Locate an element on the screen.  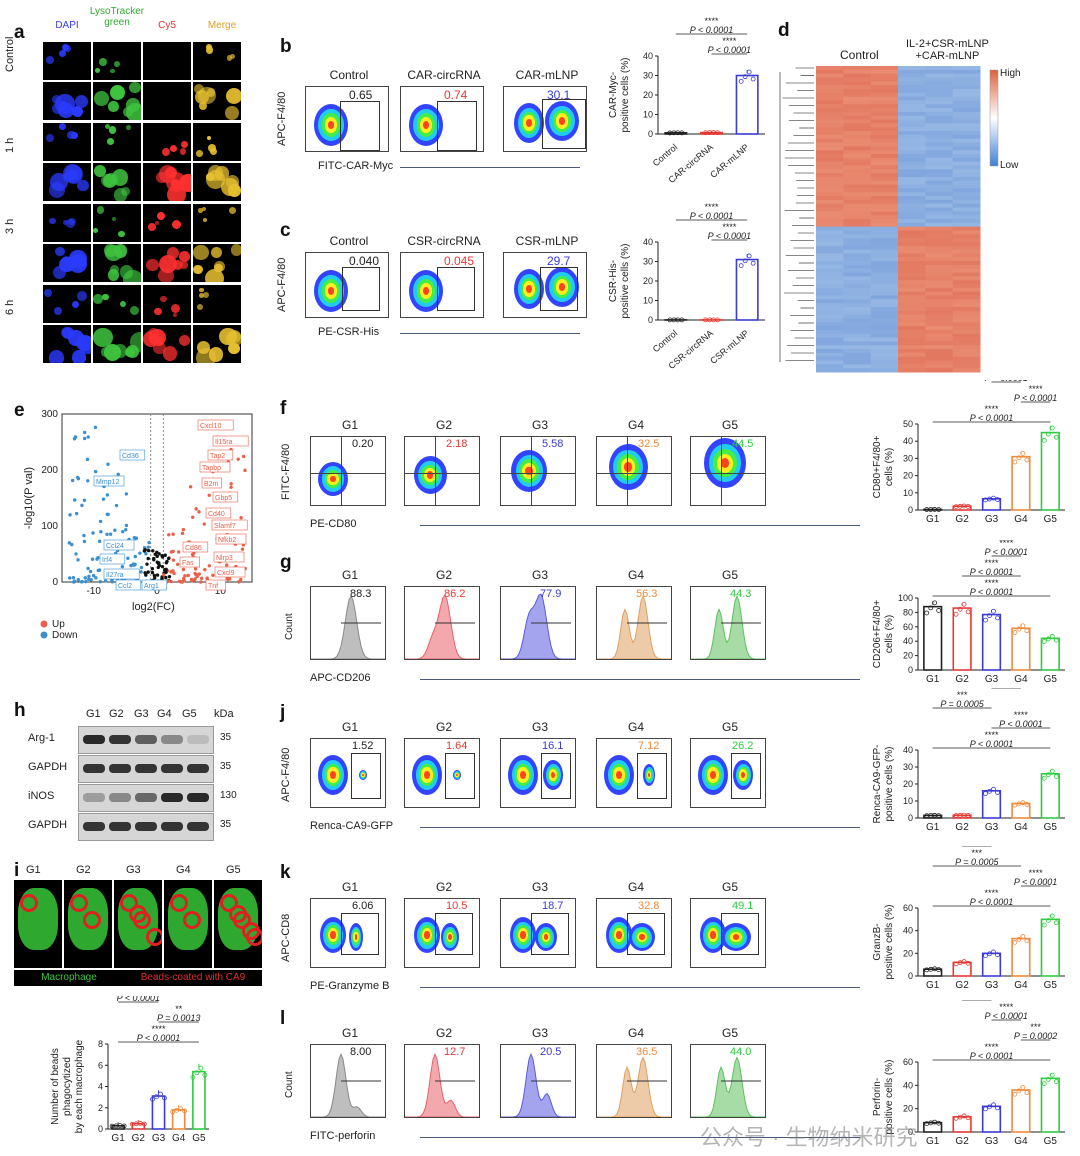
gate-percentage: 5.58 is located at coordinates (553, 444).